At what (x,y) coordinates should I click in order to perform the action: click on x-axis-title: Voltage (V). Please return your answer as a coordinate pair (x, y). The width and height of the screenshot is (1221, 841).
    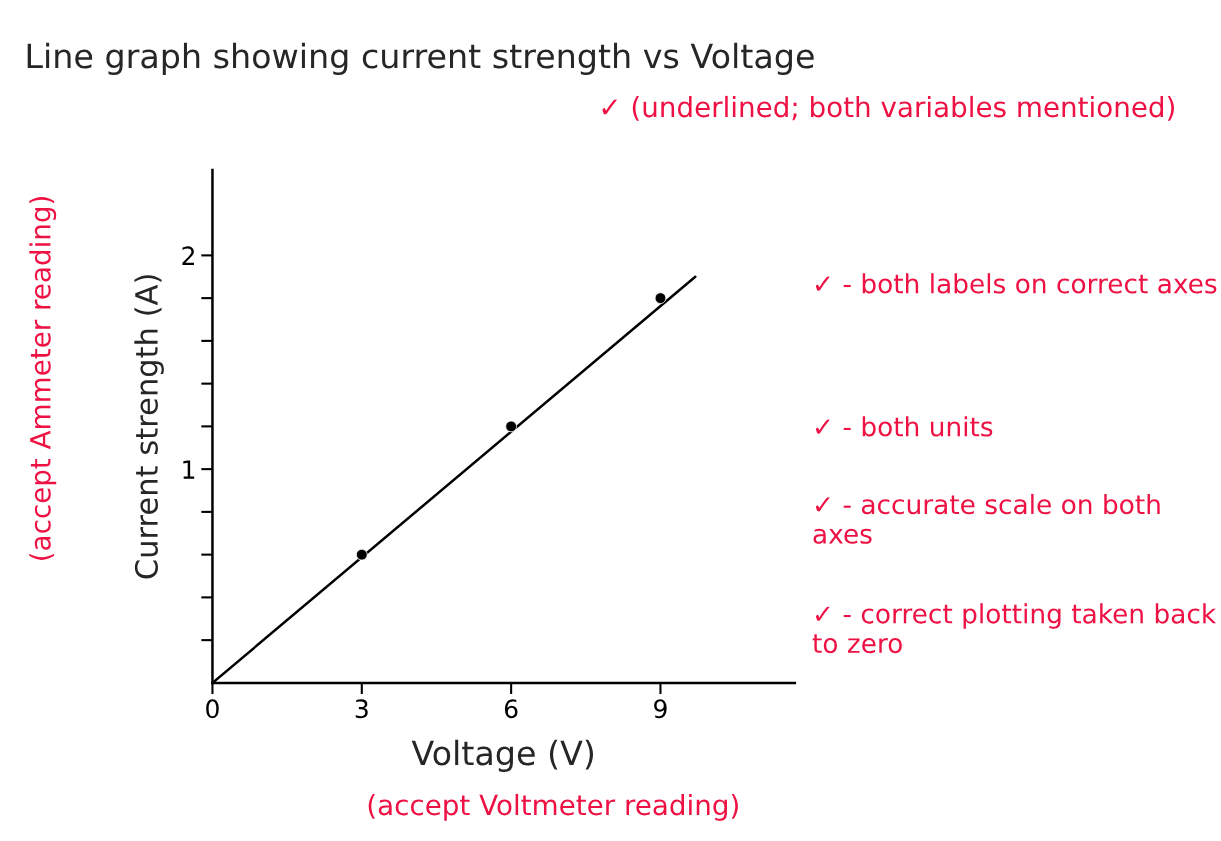
    Looking at the image, I should click on (502, 755).